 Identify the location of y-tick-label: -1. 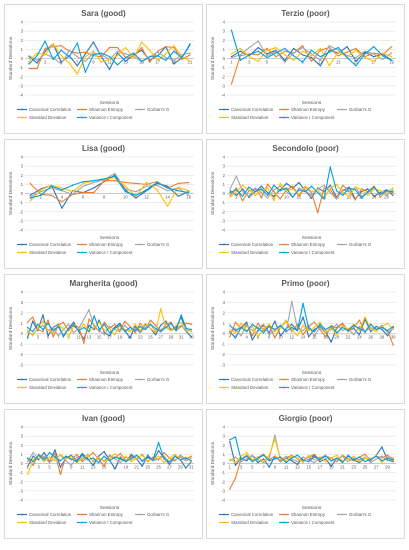
(21, 344).